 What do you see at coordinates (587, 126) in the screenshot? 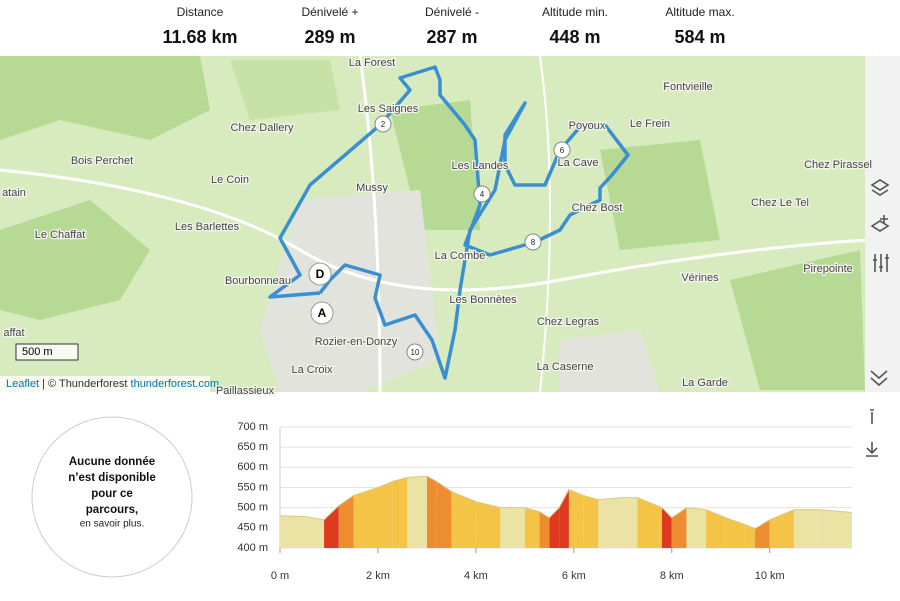
I see `place-label: Poyoux` at bounding box center [587, 126].